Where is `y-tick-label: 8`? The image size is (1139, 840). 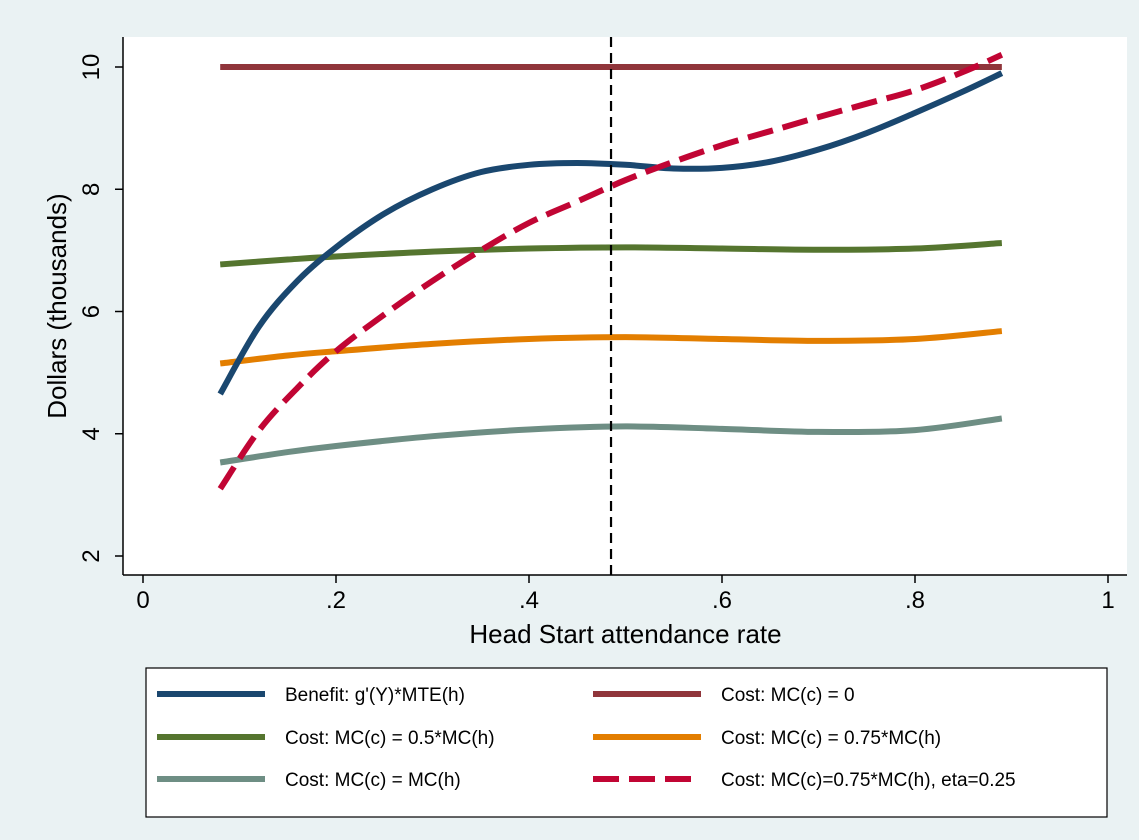 y-tick-label: 8 is located at coordinates (91, 189).